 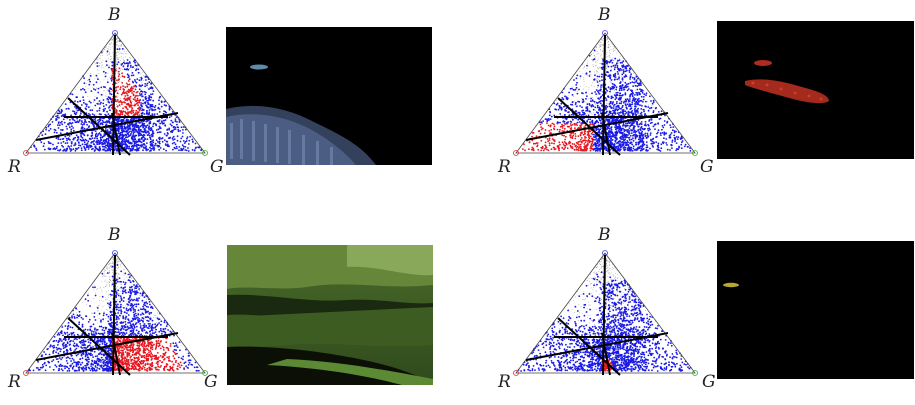 What do you see at coordinates (815, 90) in the screenshot?
I see `segmented-image-red` at bounding box center [815, 90].